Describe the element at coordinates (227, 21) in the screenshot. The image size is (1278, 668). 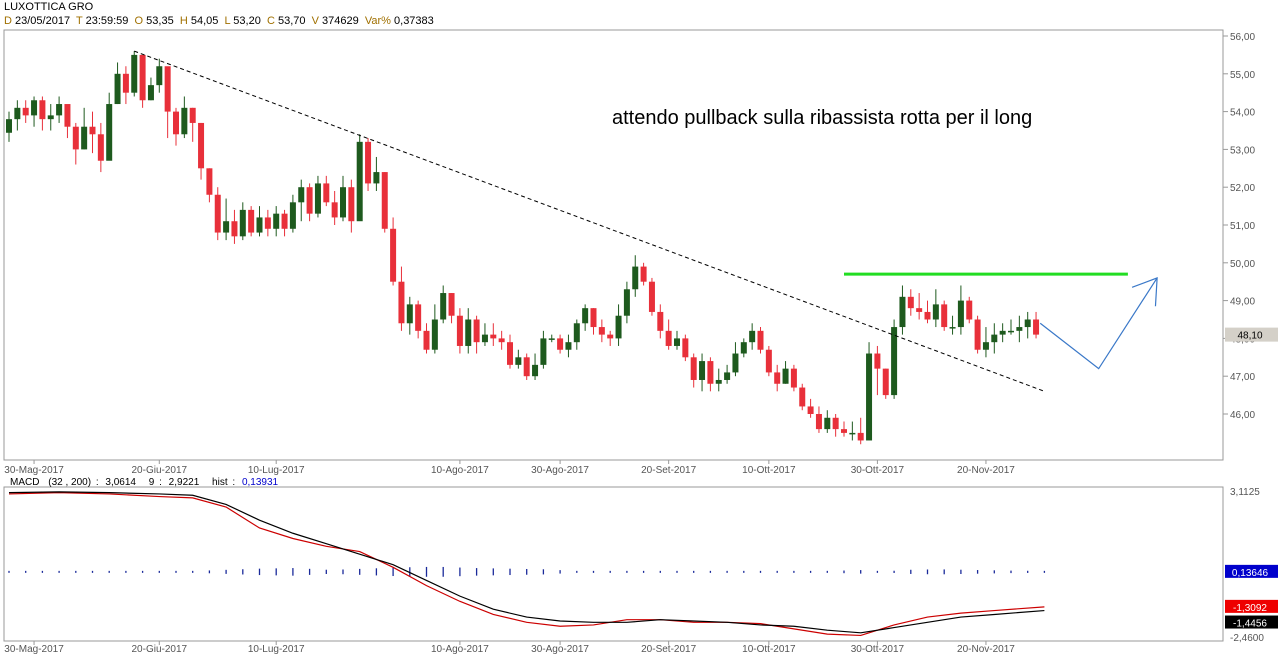
I see `low-label: L` at that location.